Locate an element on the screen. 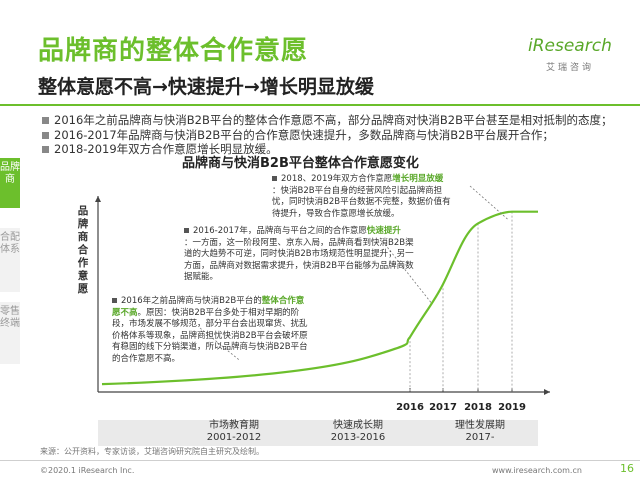  side-tab-brand: 品牌商 is located at coordinates (10, 183).